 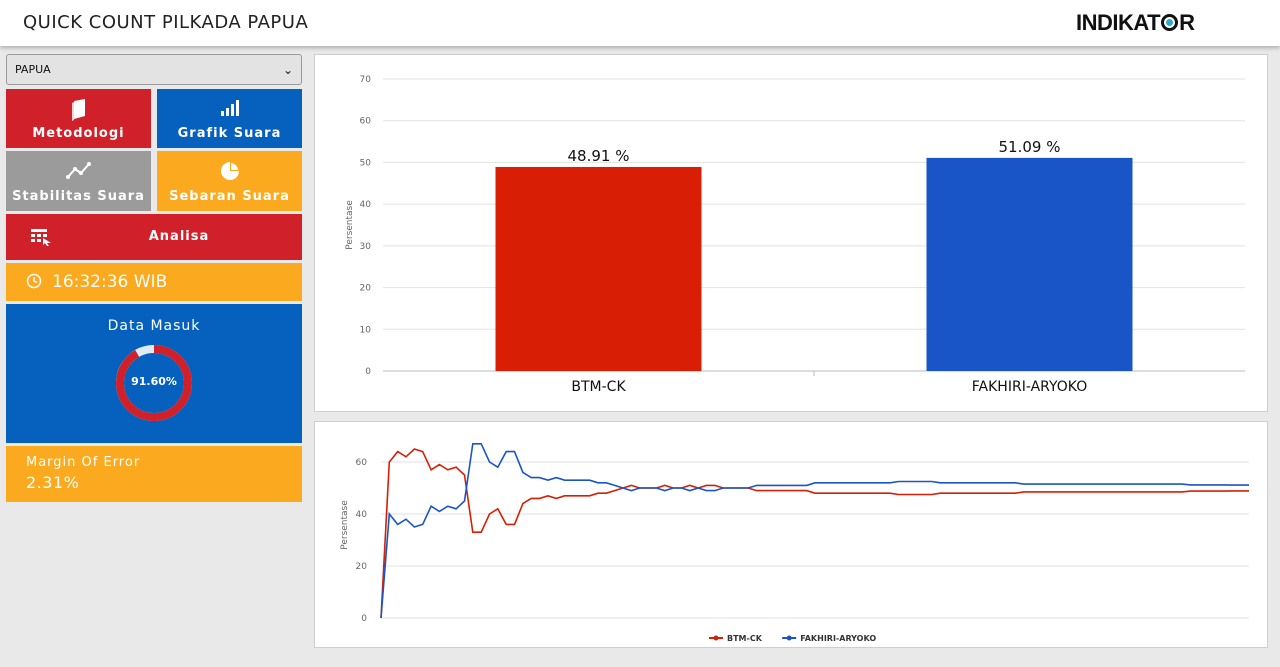 What do you see at coordinates (229, 118) in the screenshot?
I see `menu-tile-grafik-suara: Grafik Suara` at bounding box center [229, 118].